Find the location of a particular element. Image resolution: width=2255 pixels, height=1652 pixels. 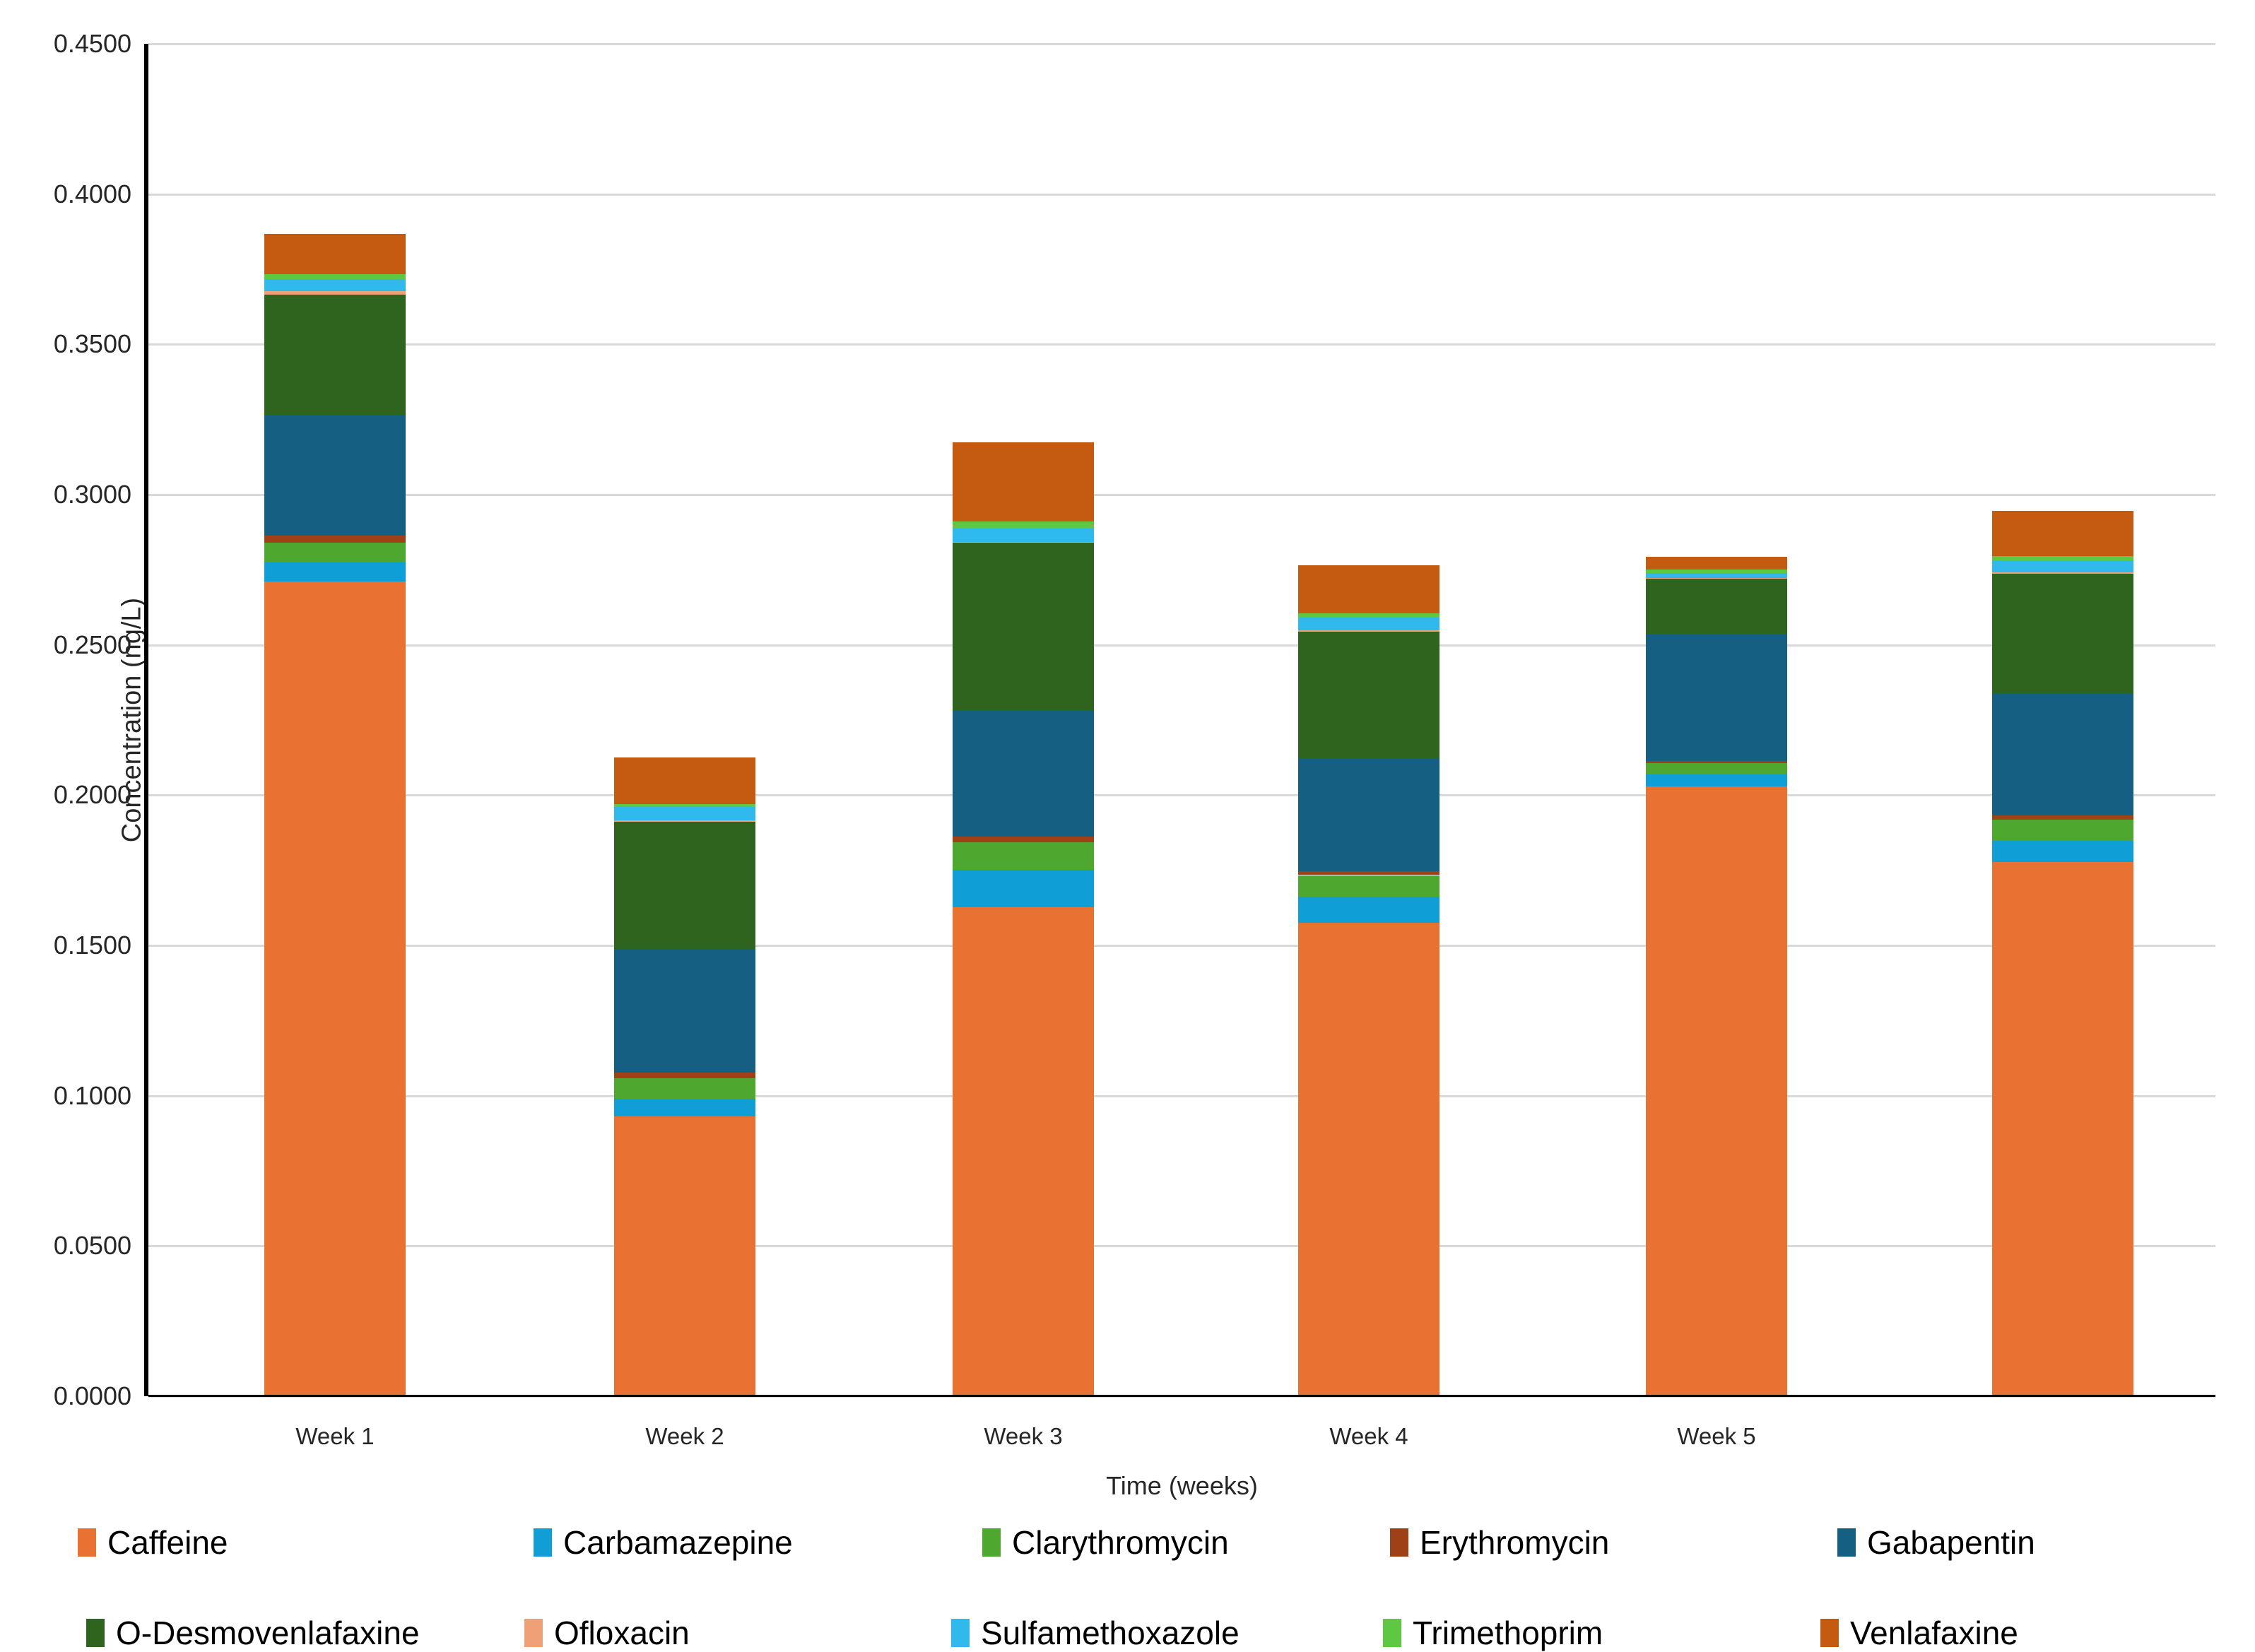

legend-swatch-sulfamethoxazole is located at coordinates (960, 1633).